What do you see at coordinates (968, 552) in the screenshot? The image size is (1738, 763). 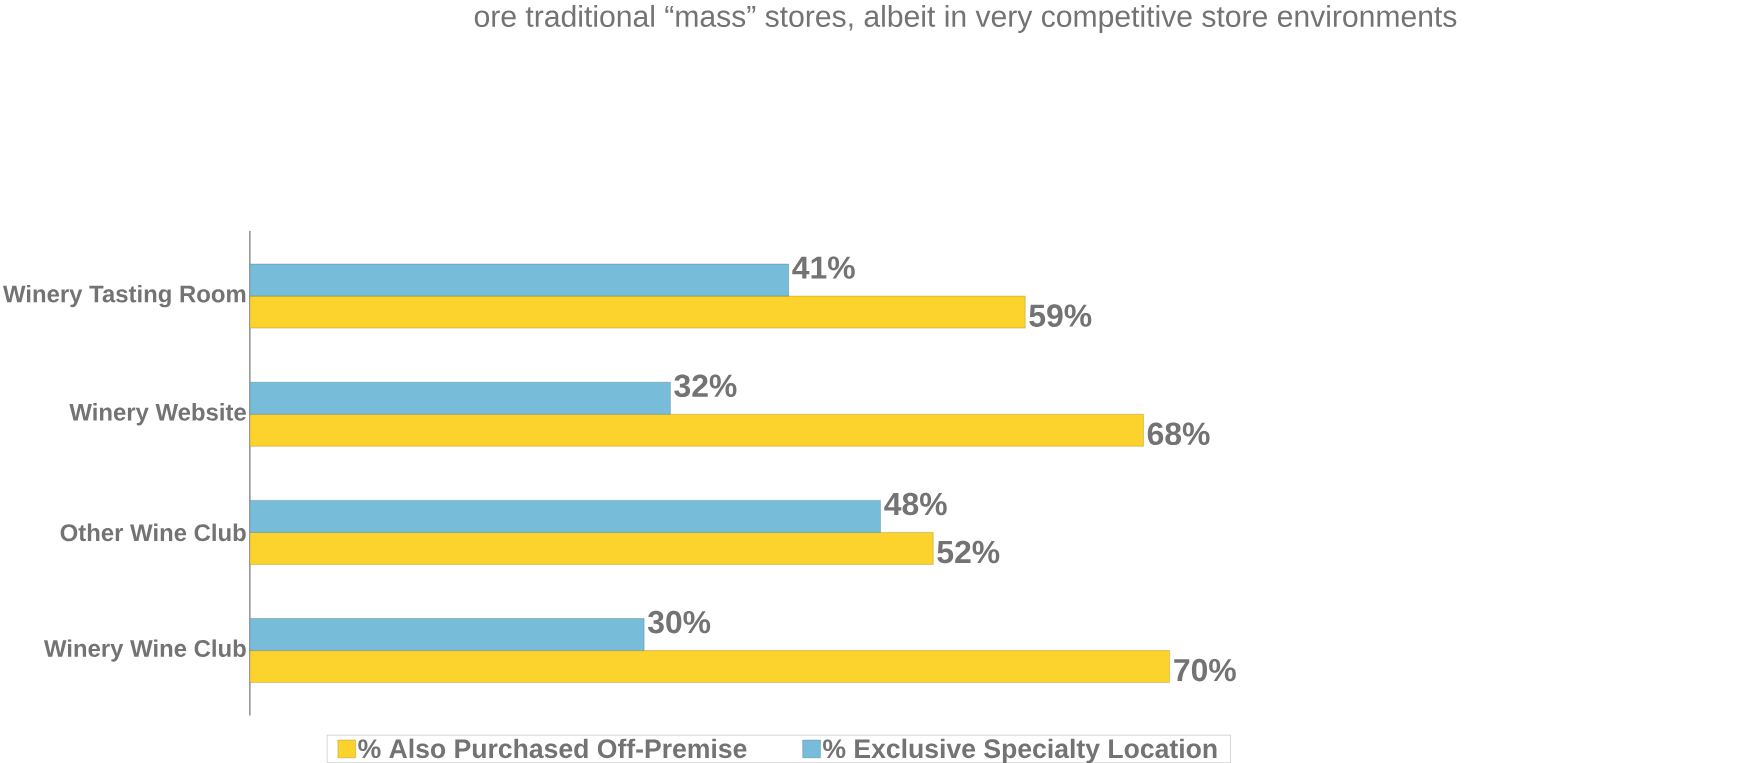 I see `data-label: 52%` at bounding box center [968, 552].